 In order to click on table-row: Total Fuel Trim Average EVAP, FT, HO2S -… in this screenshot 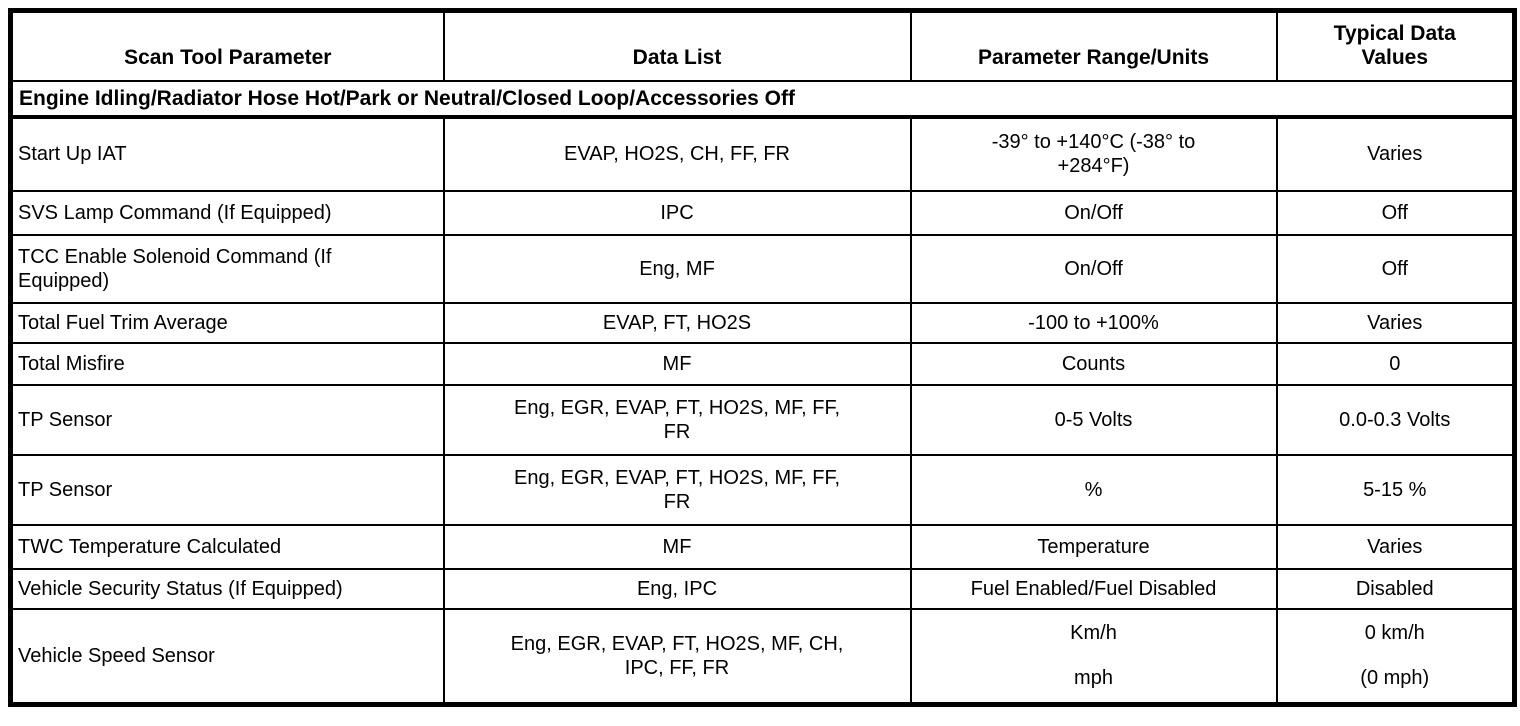, I will do `click(762, 322)`.